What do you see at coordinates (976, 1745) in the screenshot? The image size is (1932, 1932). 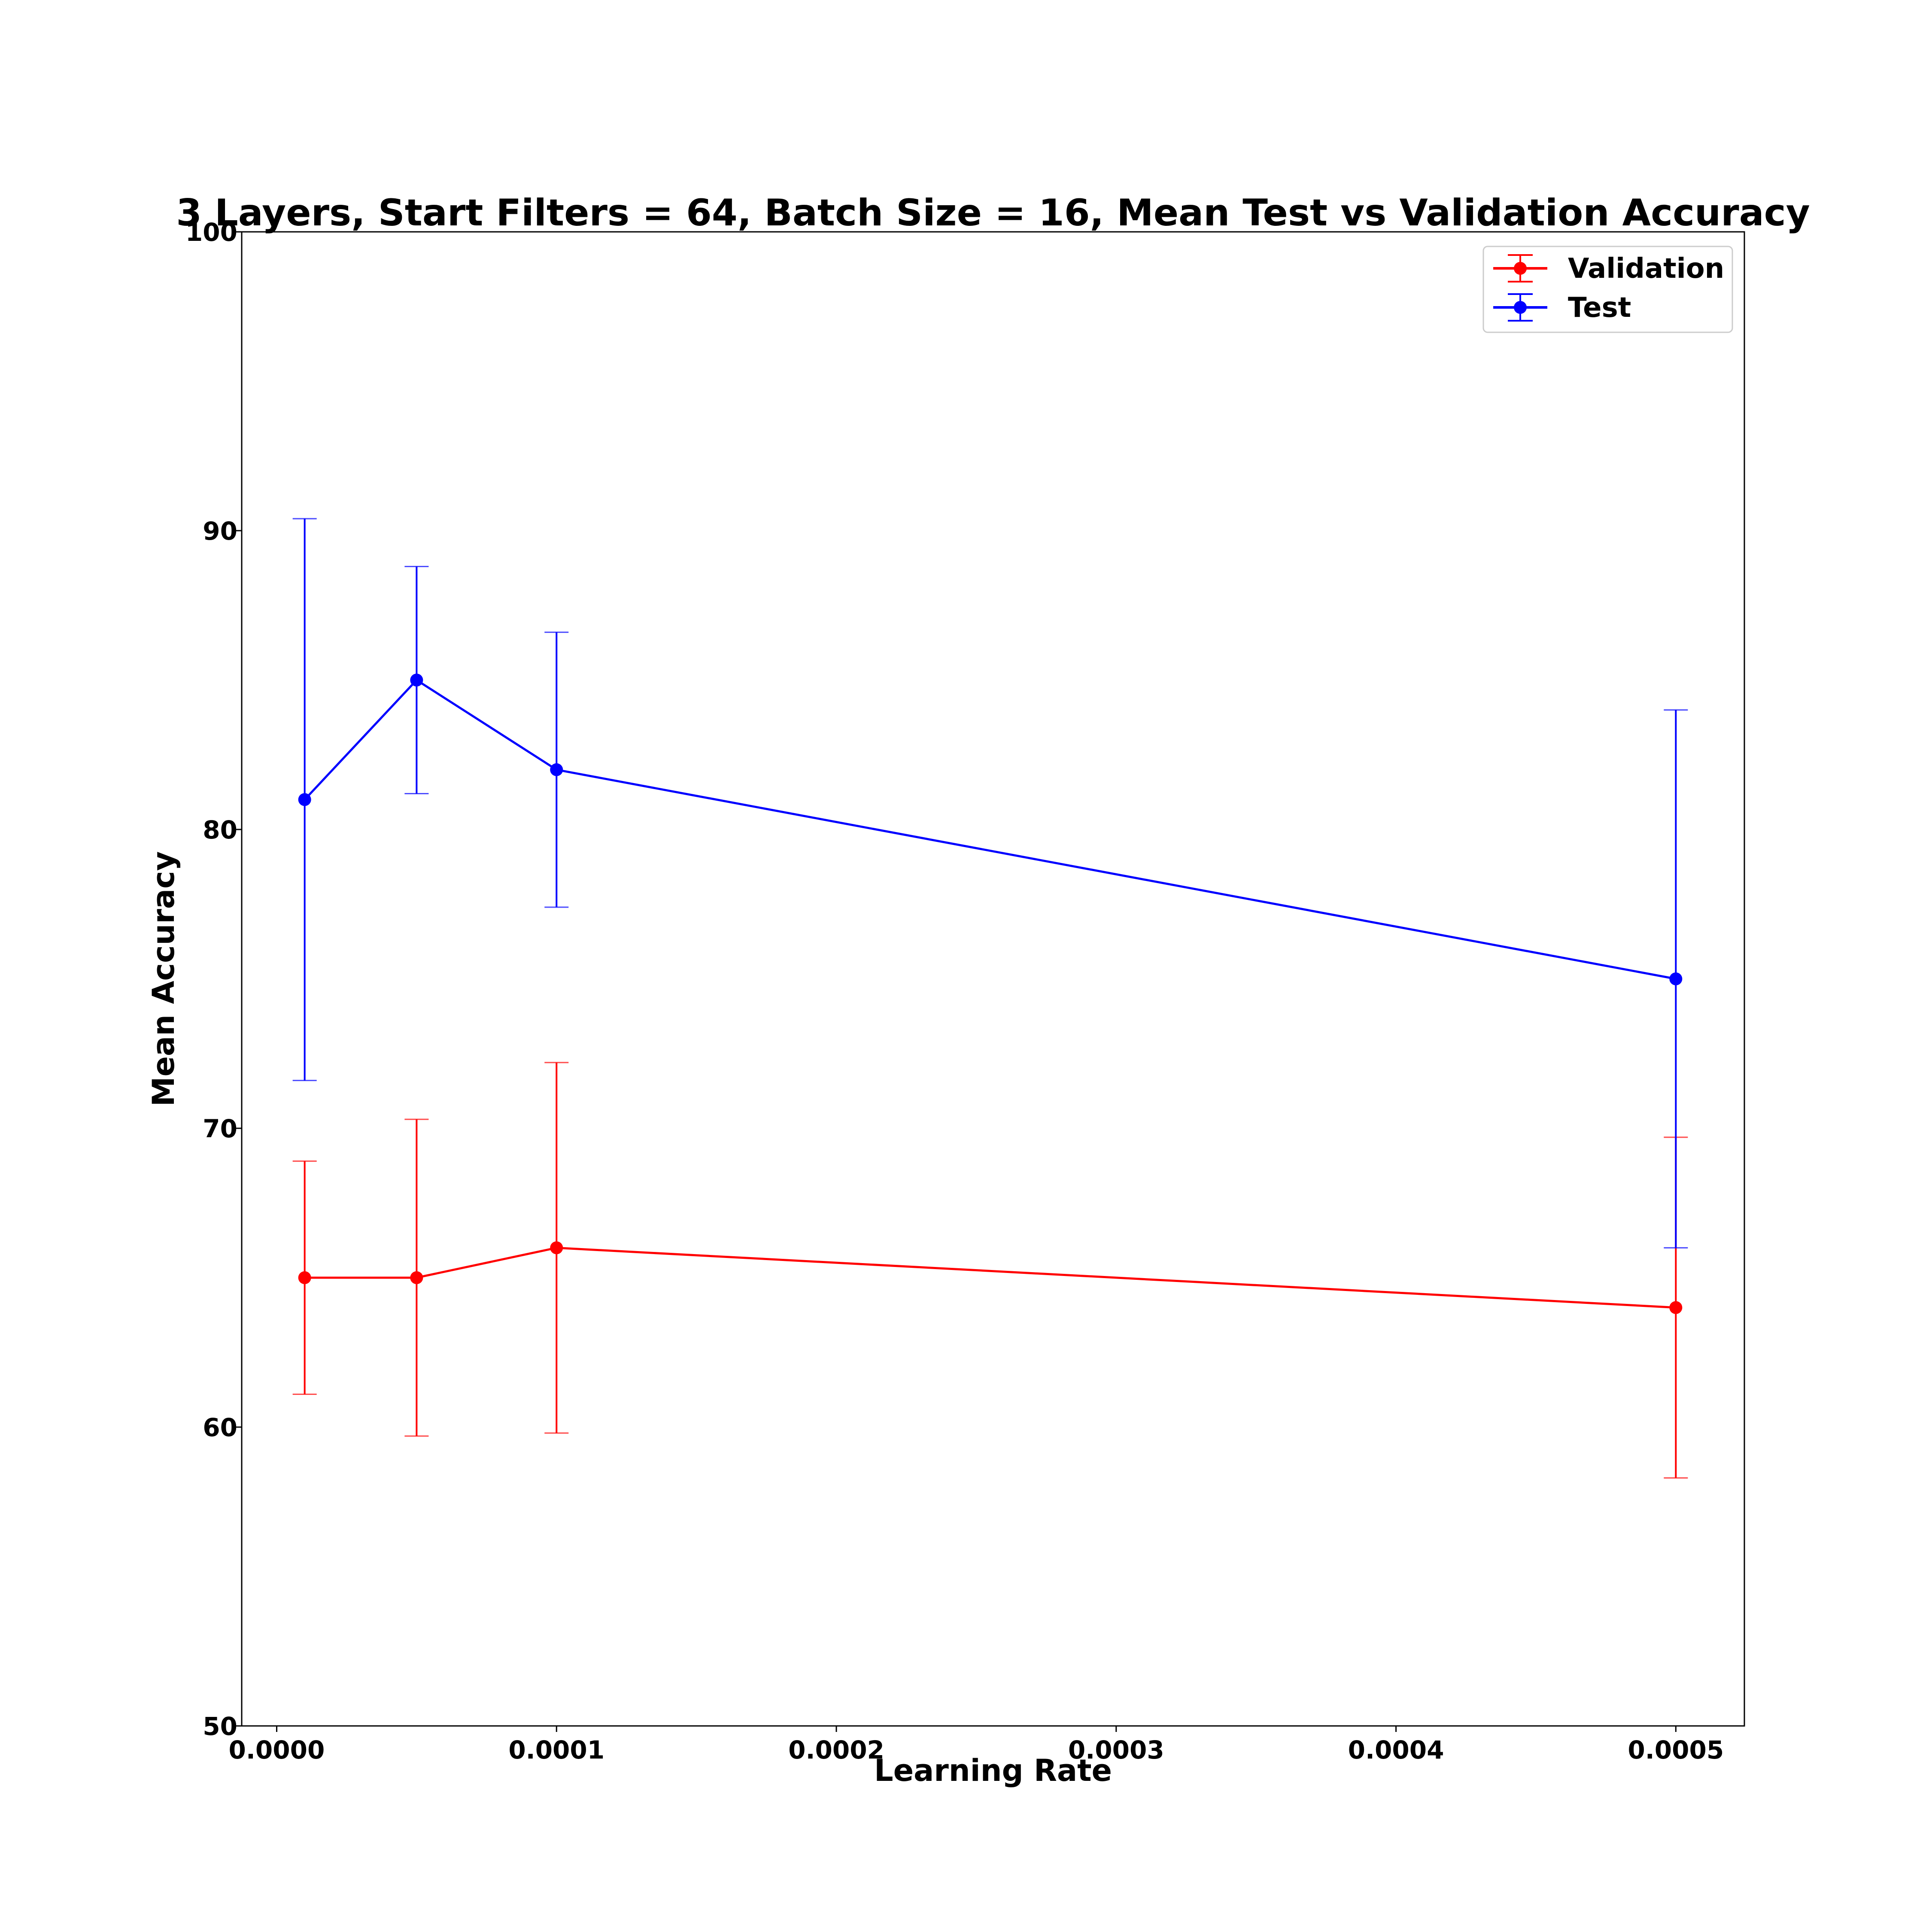 I see `x-axis: 0.0000 0.0001 0.0002 0.0003 0.0004 0.0005` at bounding box center [976, 1745].